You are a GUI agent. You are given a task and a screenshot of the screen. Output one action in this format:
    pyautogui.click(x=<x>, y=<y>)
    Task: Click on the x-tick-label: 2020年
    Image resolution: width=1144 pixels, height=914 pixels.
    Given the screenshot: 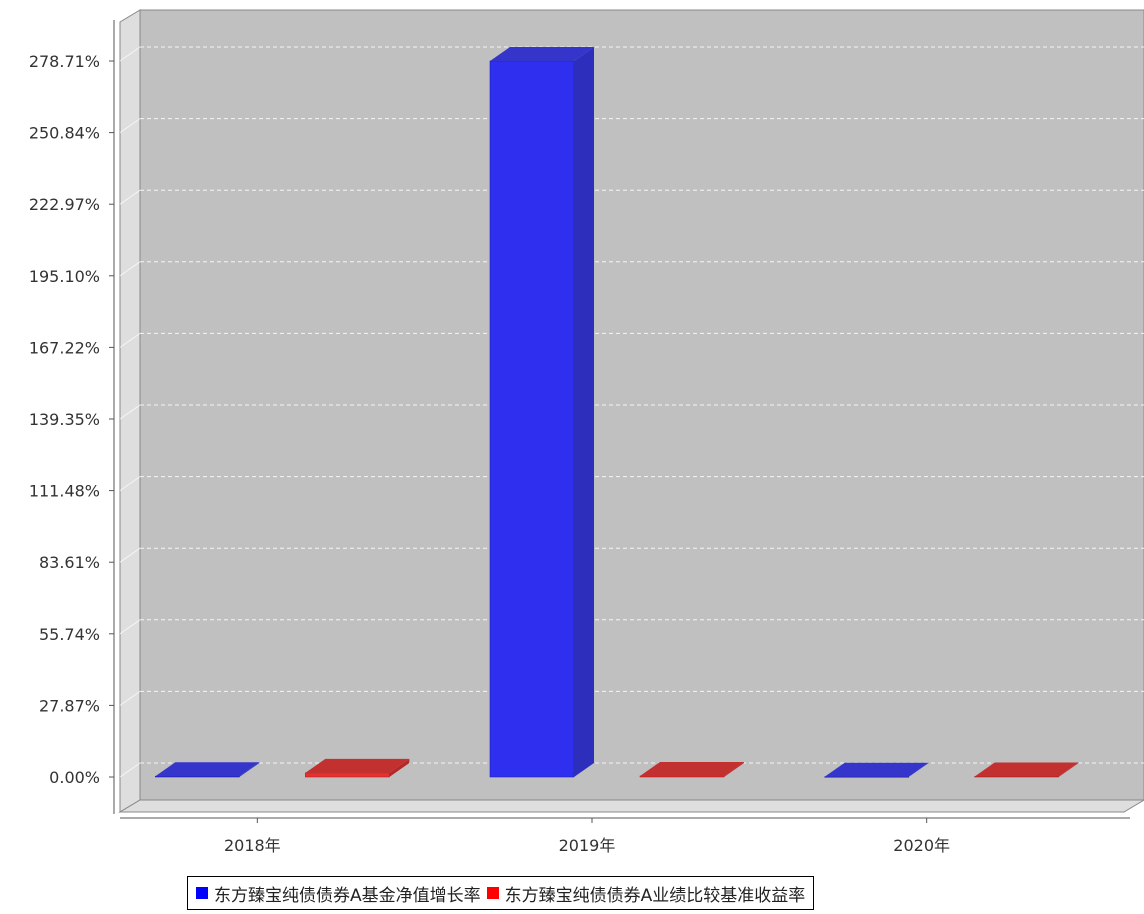 What is the action you would take?
    pyautogui.click(x=921, y=845)
    